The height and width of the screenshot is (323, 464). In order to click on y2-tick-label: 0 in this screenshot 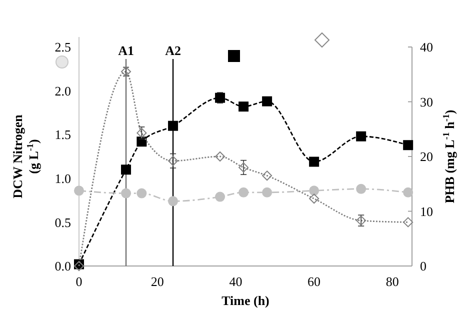, I will do `click(423, 266)`.